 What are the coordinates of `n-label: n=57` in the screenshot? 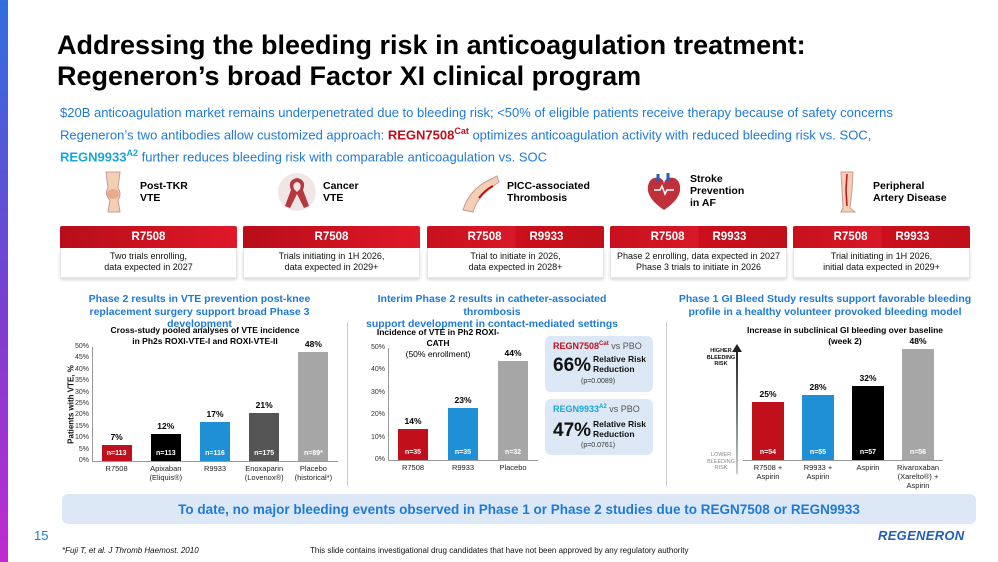 It's located at (868, 452).